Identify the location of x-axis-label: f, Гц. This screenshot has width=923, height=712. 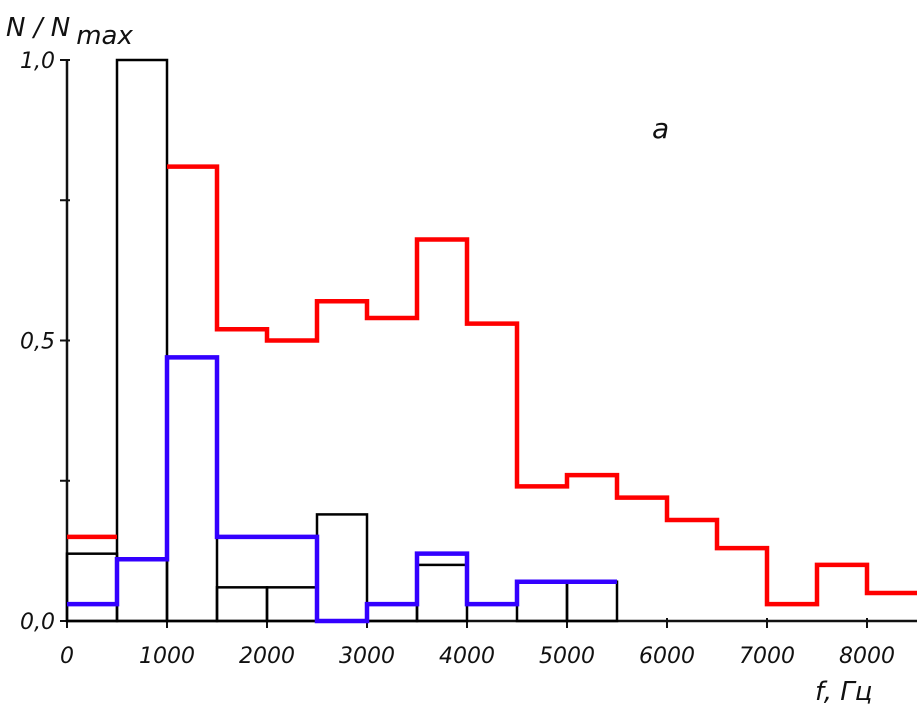
(843, 692).